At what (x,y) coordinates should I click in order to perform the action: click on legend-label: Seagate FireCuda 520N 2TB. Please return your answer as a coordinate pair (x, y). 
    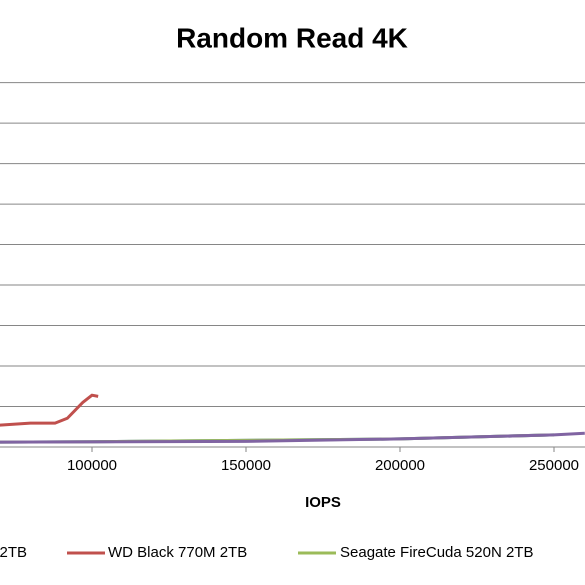
    Looking at the image, I should click on (436, 552).